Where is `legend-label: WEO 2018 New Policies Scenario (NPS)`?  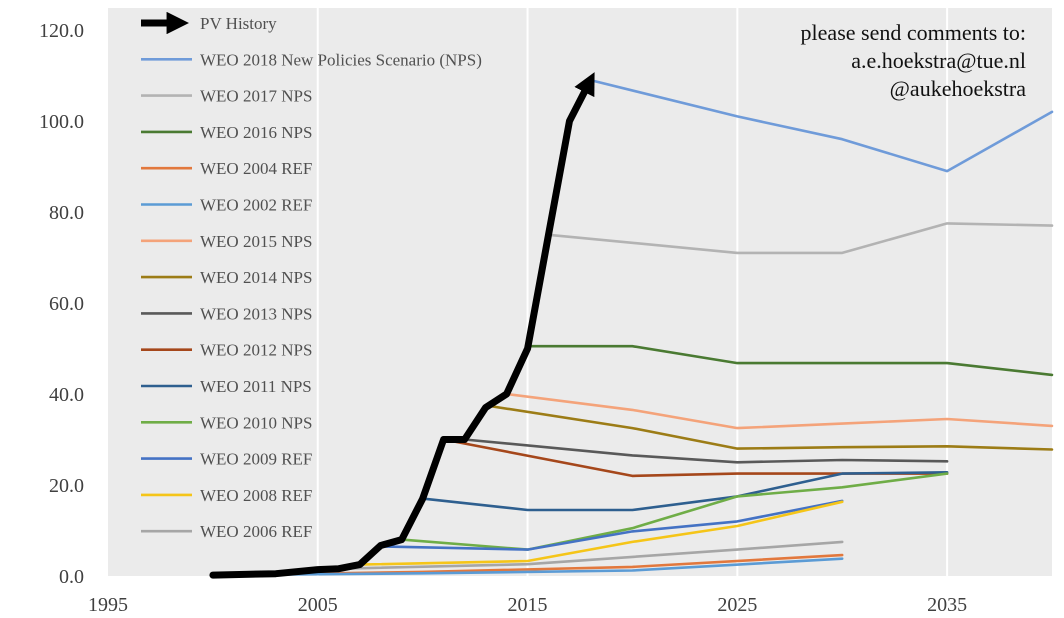 legend-label: WEO 2018 New Policies Scenario (NPS) is located at coordinates (341, 59).